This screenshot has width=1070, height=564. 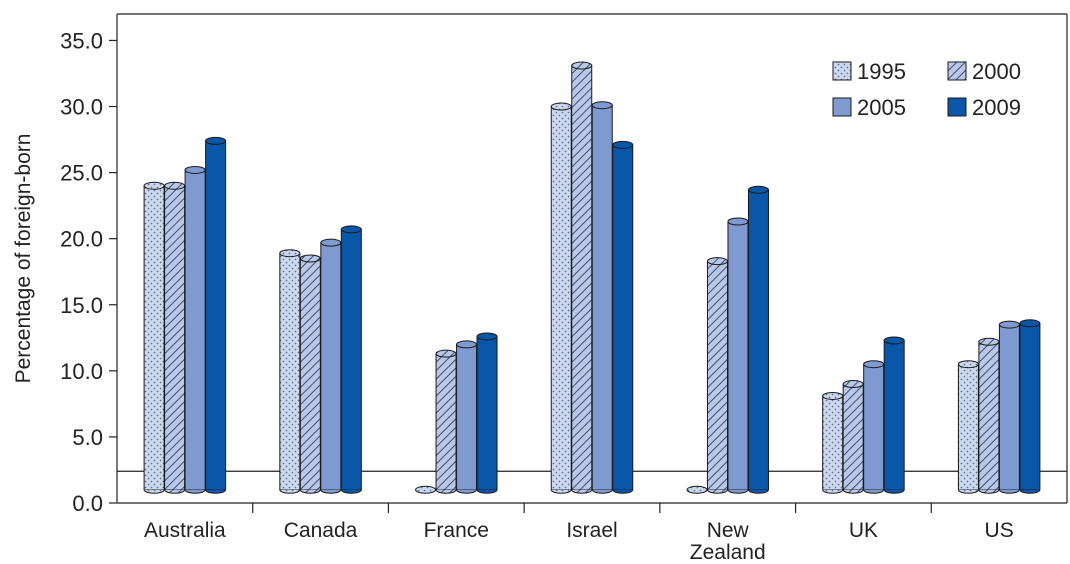 I want to click on bar-2000-new-zealand, so click(x=717, y=375).